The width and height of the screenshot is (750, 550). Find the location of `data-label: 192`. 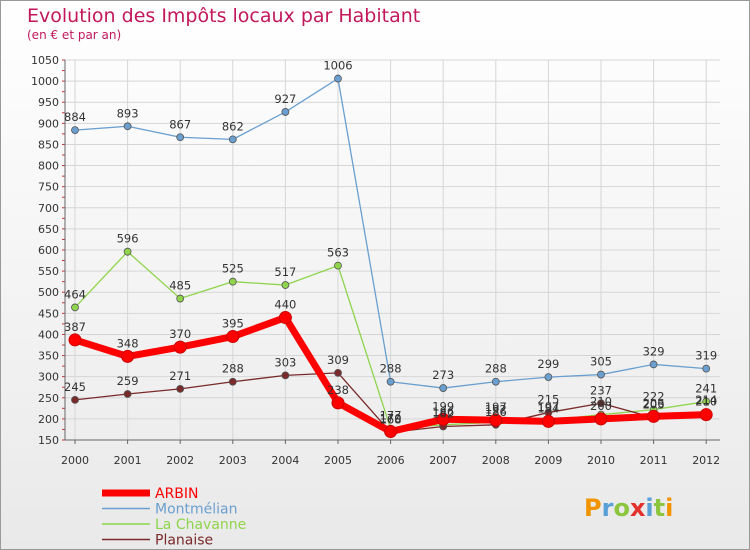

data-label: 192 is located at coordinates (496, 409).